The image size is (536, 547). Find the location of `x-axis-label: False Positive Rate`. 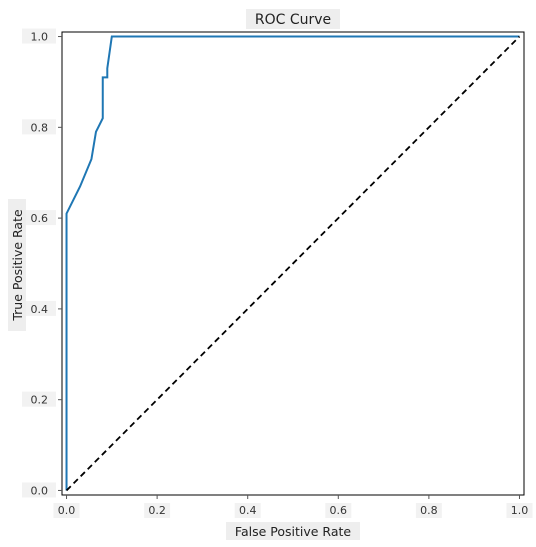

x-axis-label: False Positive Rate is located at coordinates (293, 531).